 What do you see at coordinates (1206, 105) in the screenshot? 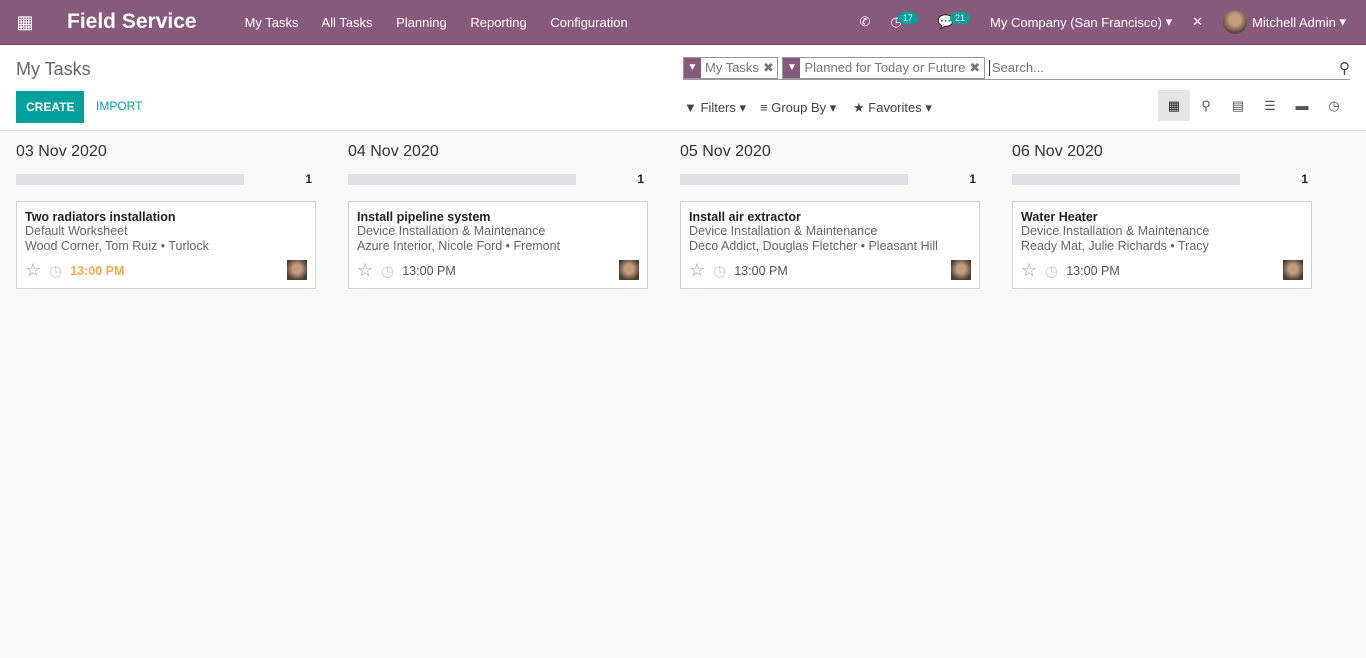
I see `map-view-icon: ⚲` at bounding box center [1206, 105].